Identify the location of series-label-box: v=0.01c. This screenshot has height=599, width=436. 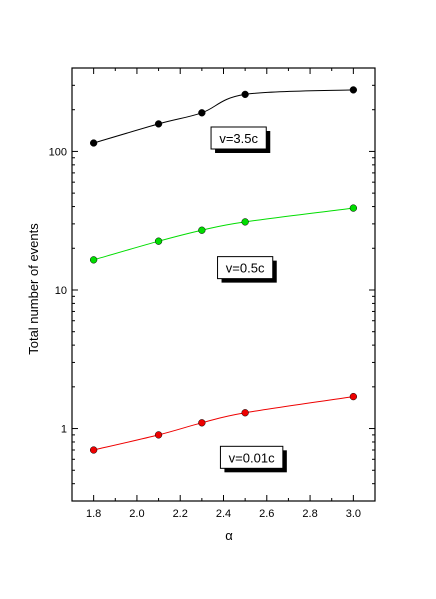
(253, 459).